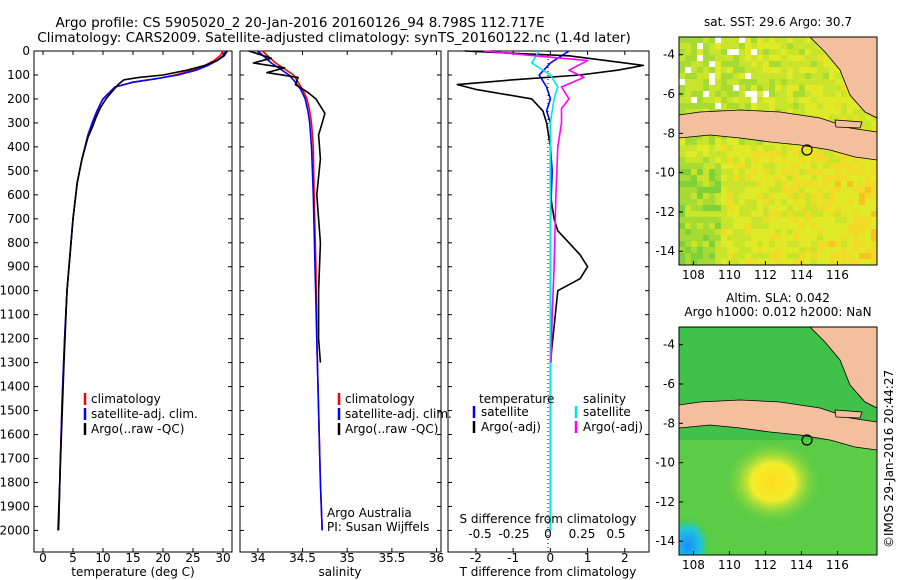 Image resolution: width=900 pixels, height=580 pixels. I want to click on x-tick-label: 2, so click(625, 558).